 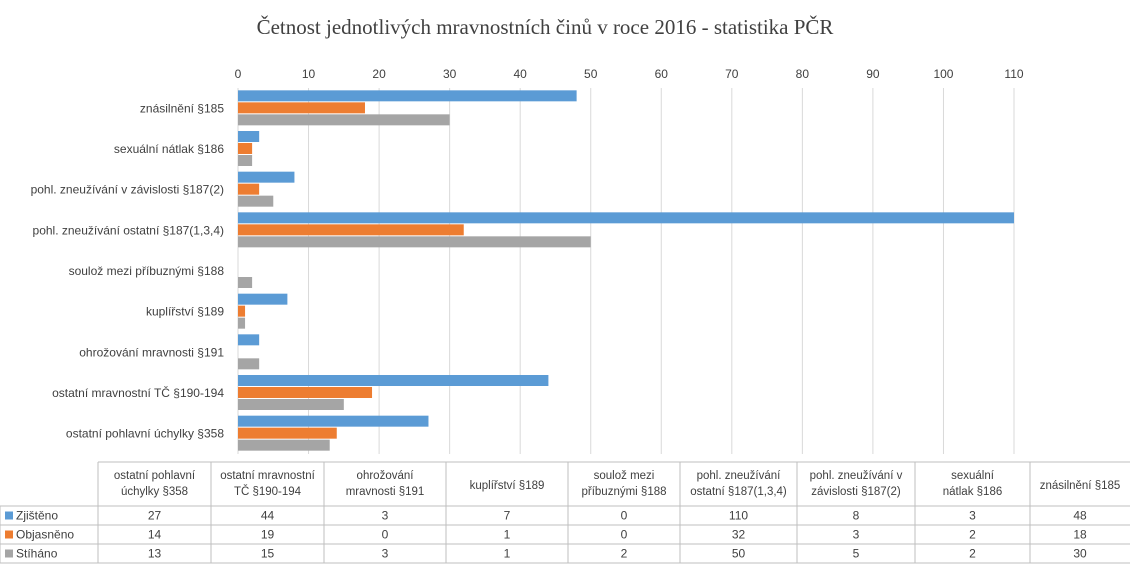 I want to click on x-tick-label: 100, so click(x=943, y=74).